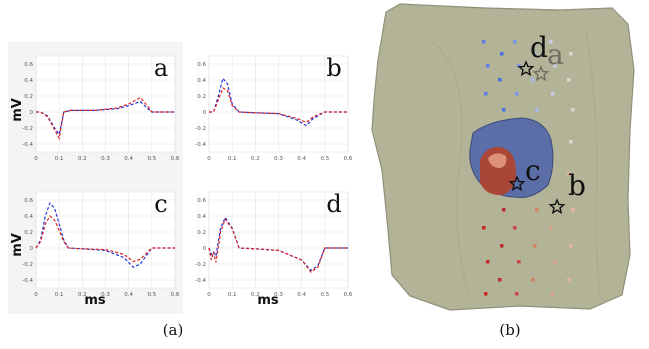 The height and width of the screenshot is (349, 649). Describe the element at coordinates (497, 160) in the screenshot. I see `activation-highlight` at that location.